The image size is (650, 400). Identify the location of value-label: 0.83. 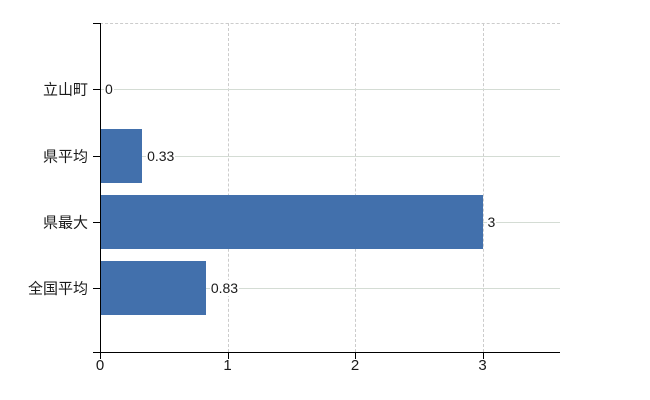
(224, 288).